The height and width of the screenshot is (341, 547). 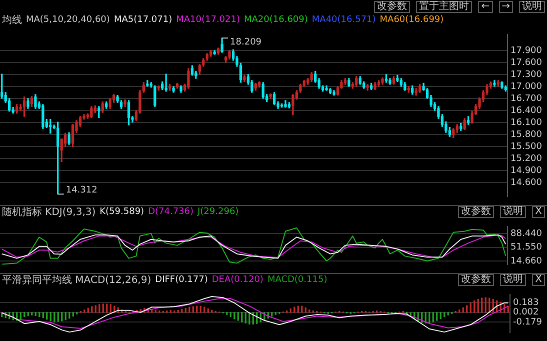 I want to click on button: ←, so click(x=485, y=7).